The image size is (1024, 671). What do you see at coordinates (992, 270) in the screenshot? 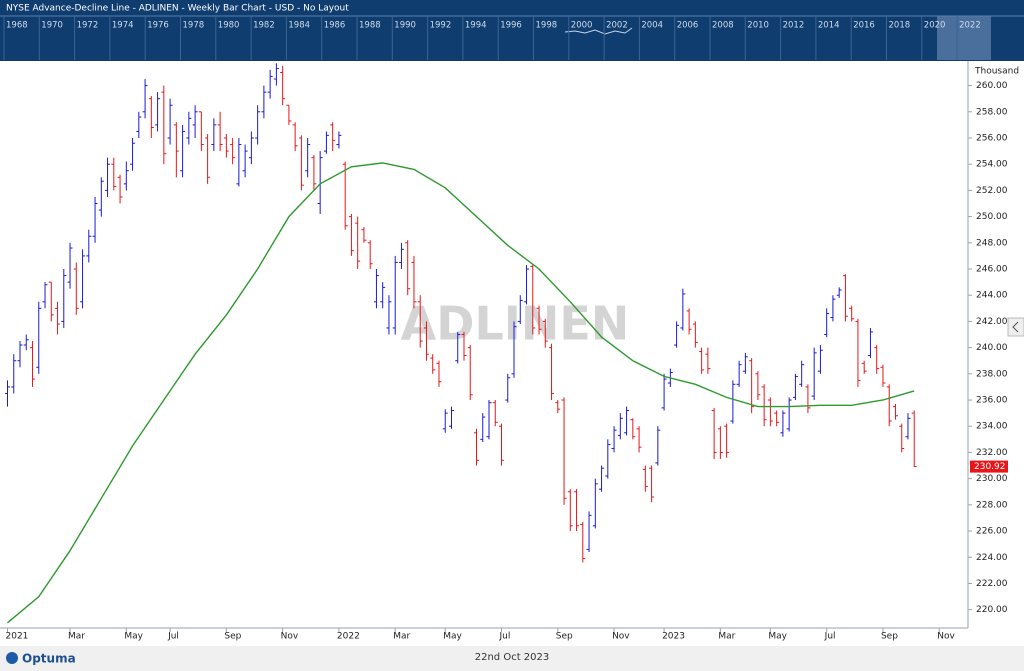
I see `y-tick-label: 246.00` at bounding box center [992, 270].